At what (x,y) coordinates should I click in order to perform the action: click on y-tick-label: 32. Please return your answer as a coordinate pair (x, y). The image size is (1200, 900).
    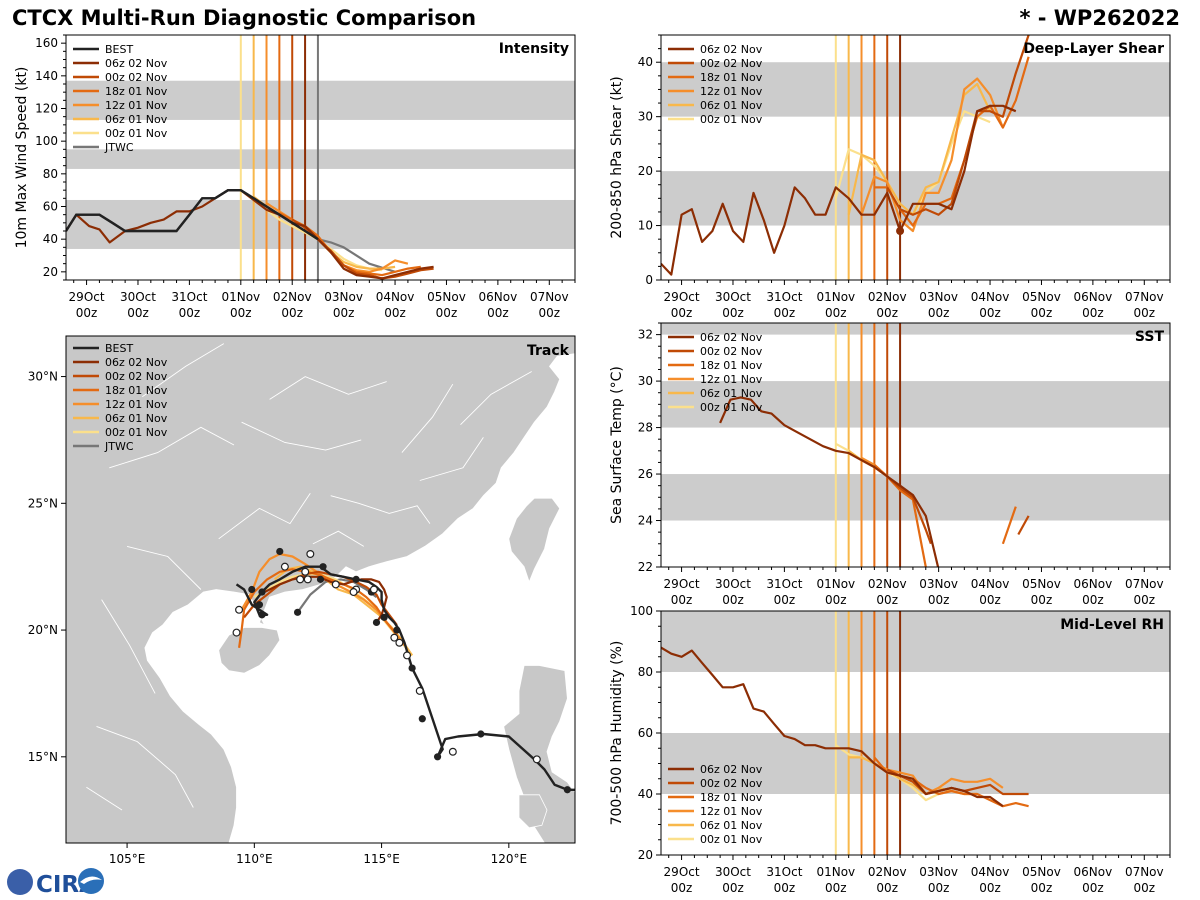
    Looking at the image, I should click on (645, 335).